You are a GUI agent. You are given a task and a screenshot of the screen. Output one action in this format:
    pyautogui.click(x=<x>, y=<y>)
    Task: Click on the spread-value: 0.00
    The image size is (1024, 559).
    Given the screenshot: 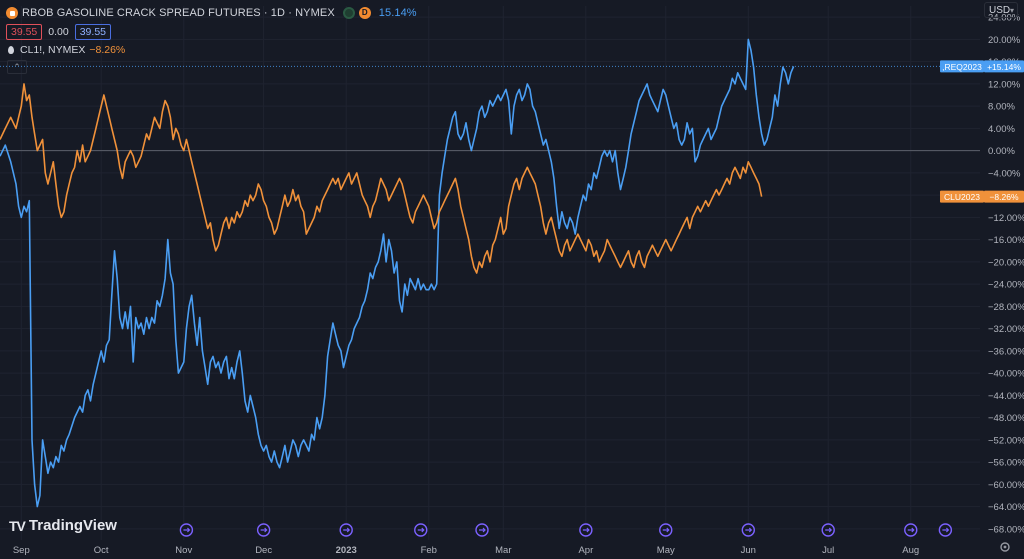 What is the action you would take?
    pyautogui.click(x=58, y=32)
    